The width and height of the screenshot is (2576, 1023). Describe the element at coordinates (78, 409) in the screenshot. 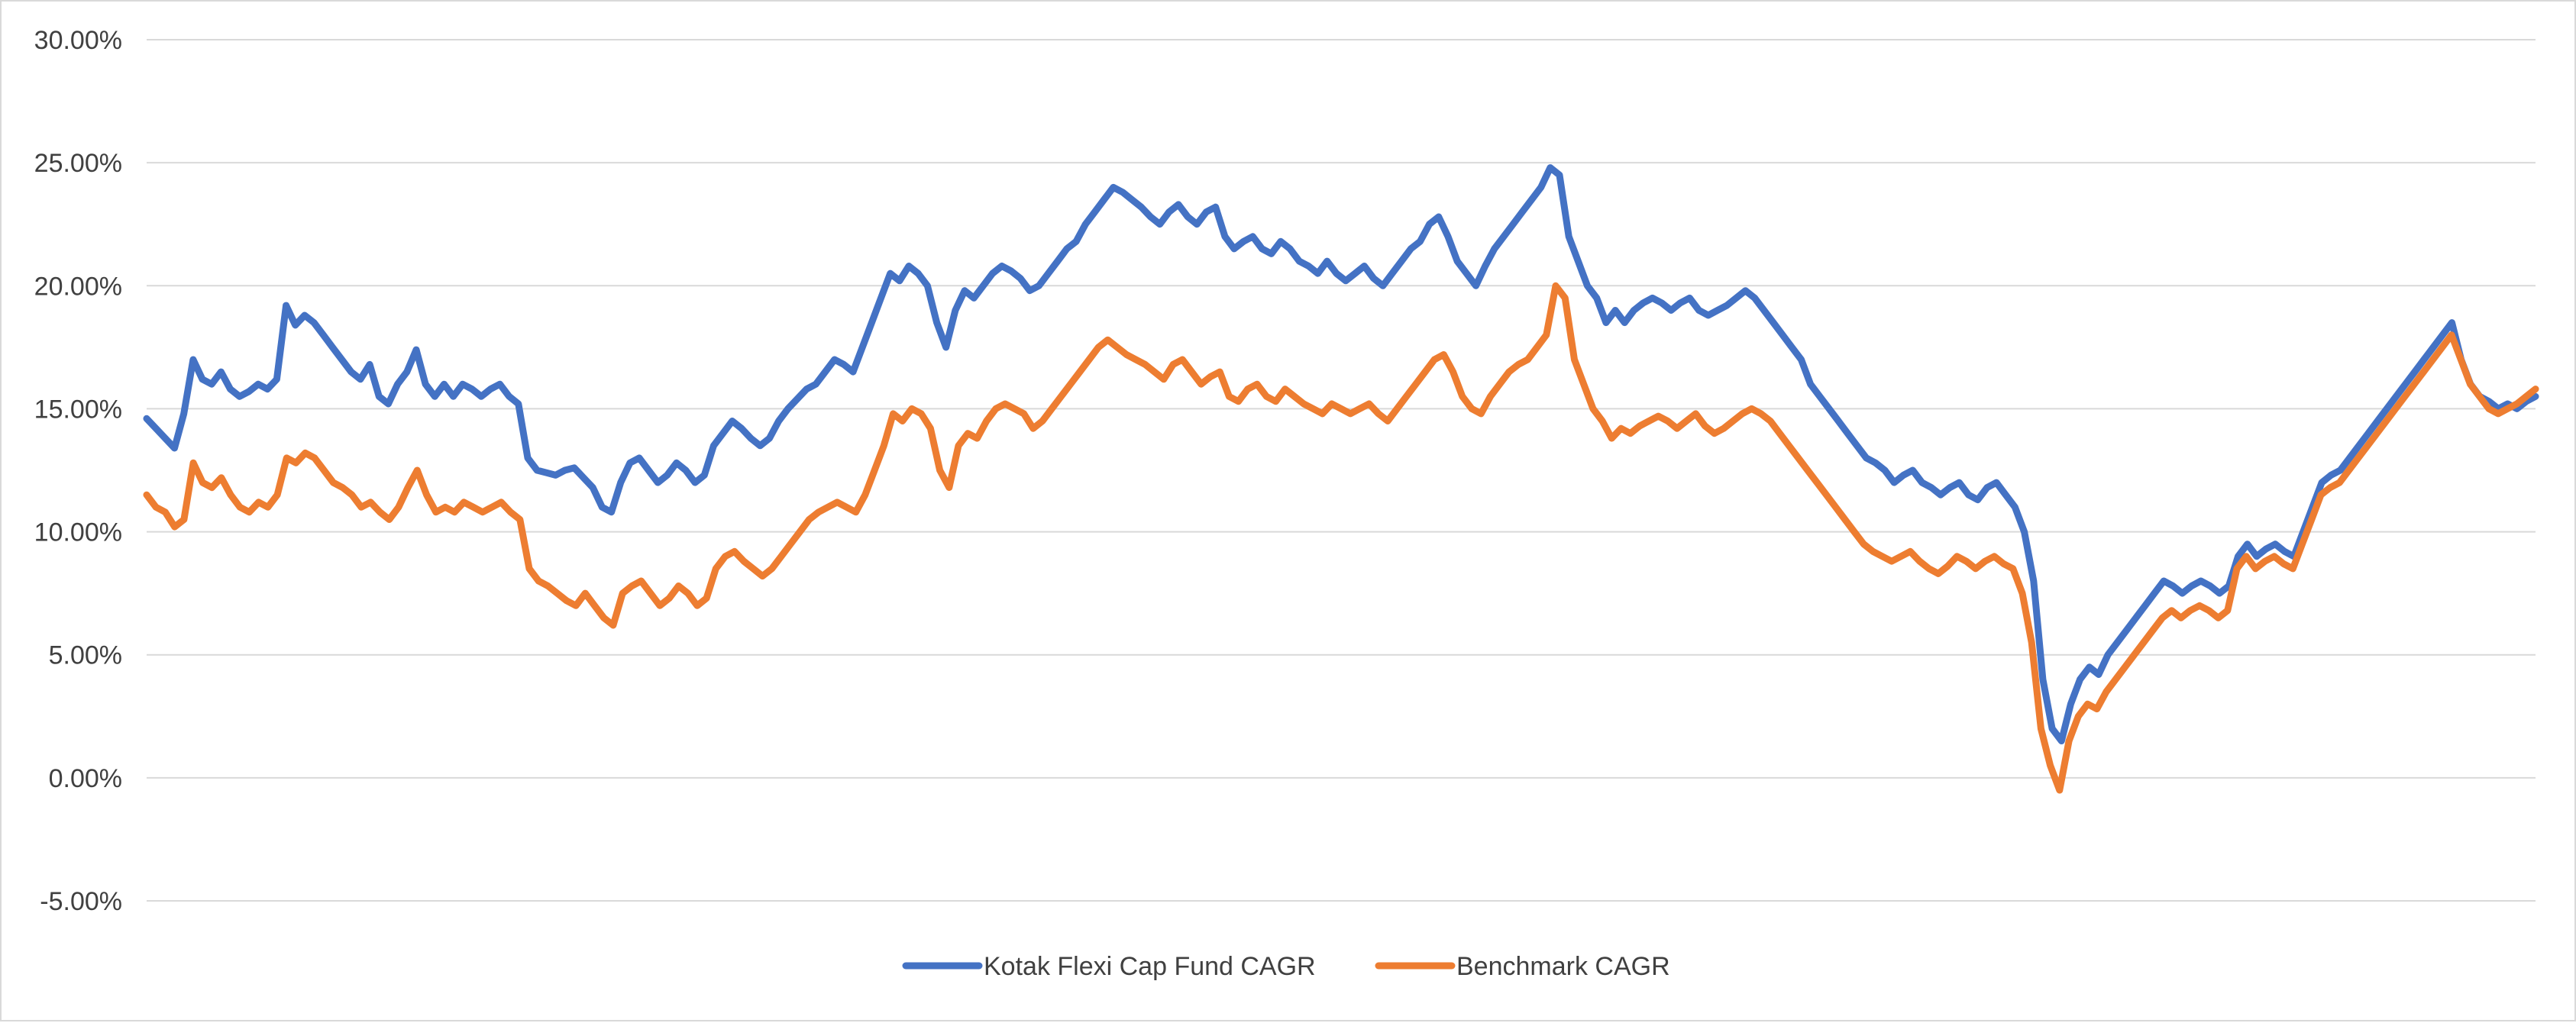

I see `y-tick-label: 15.00%` at that location.